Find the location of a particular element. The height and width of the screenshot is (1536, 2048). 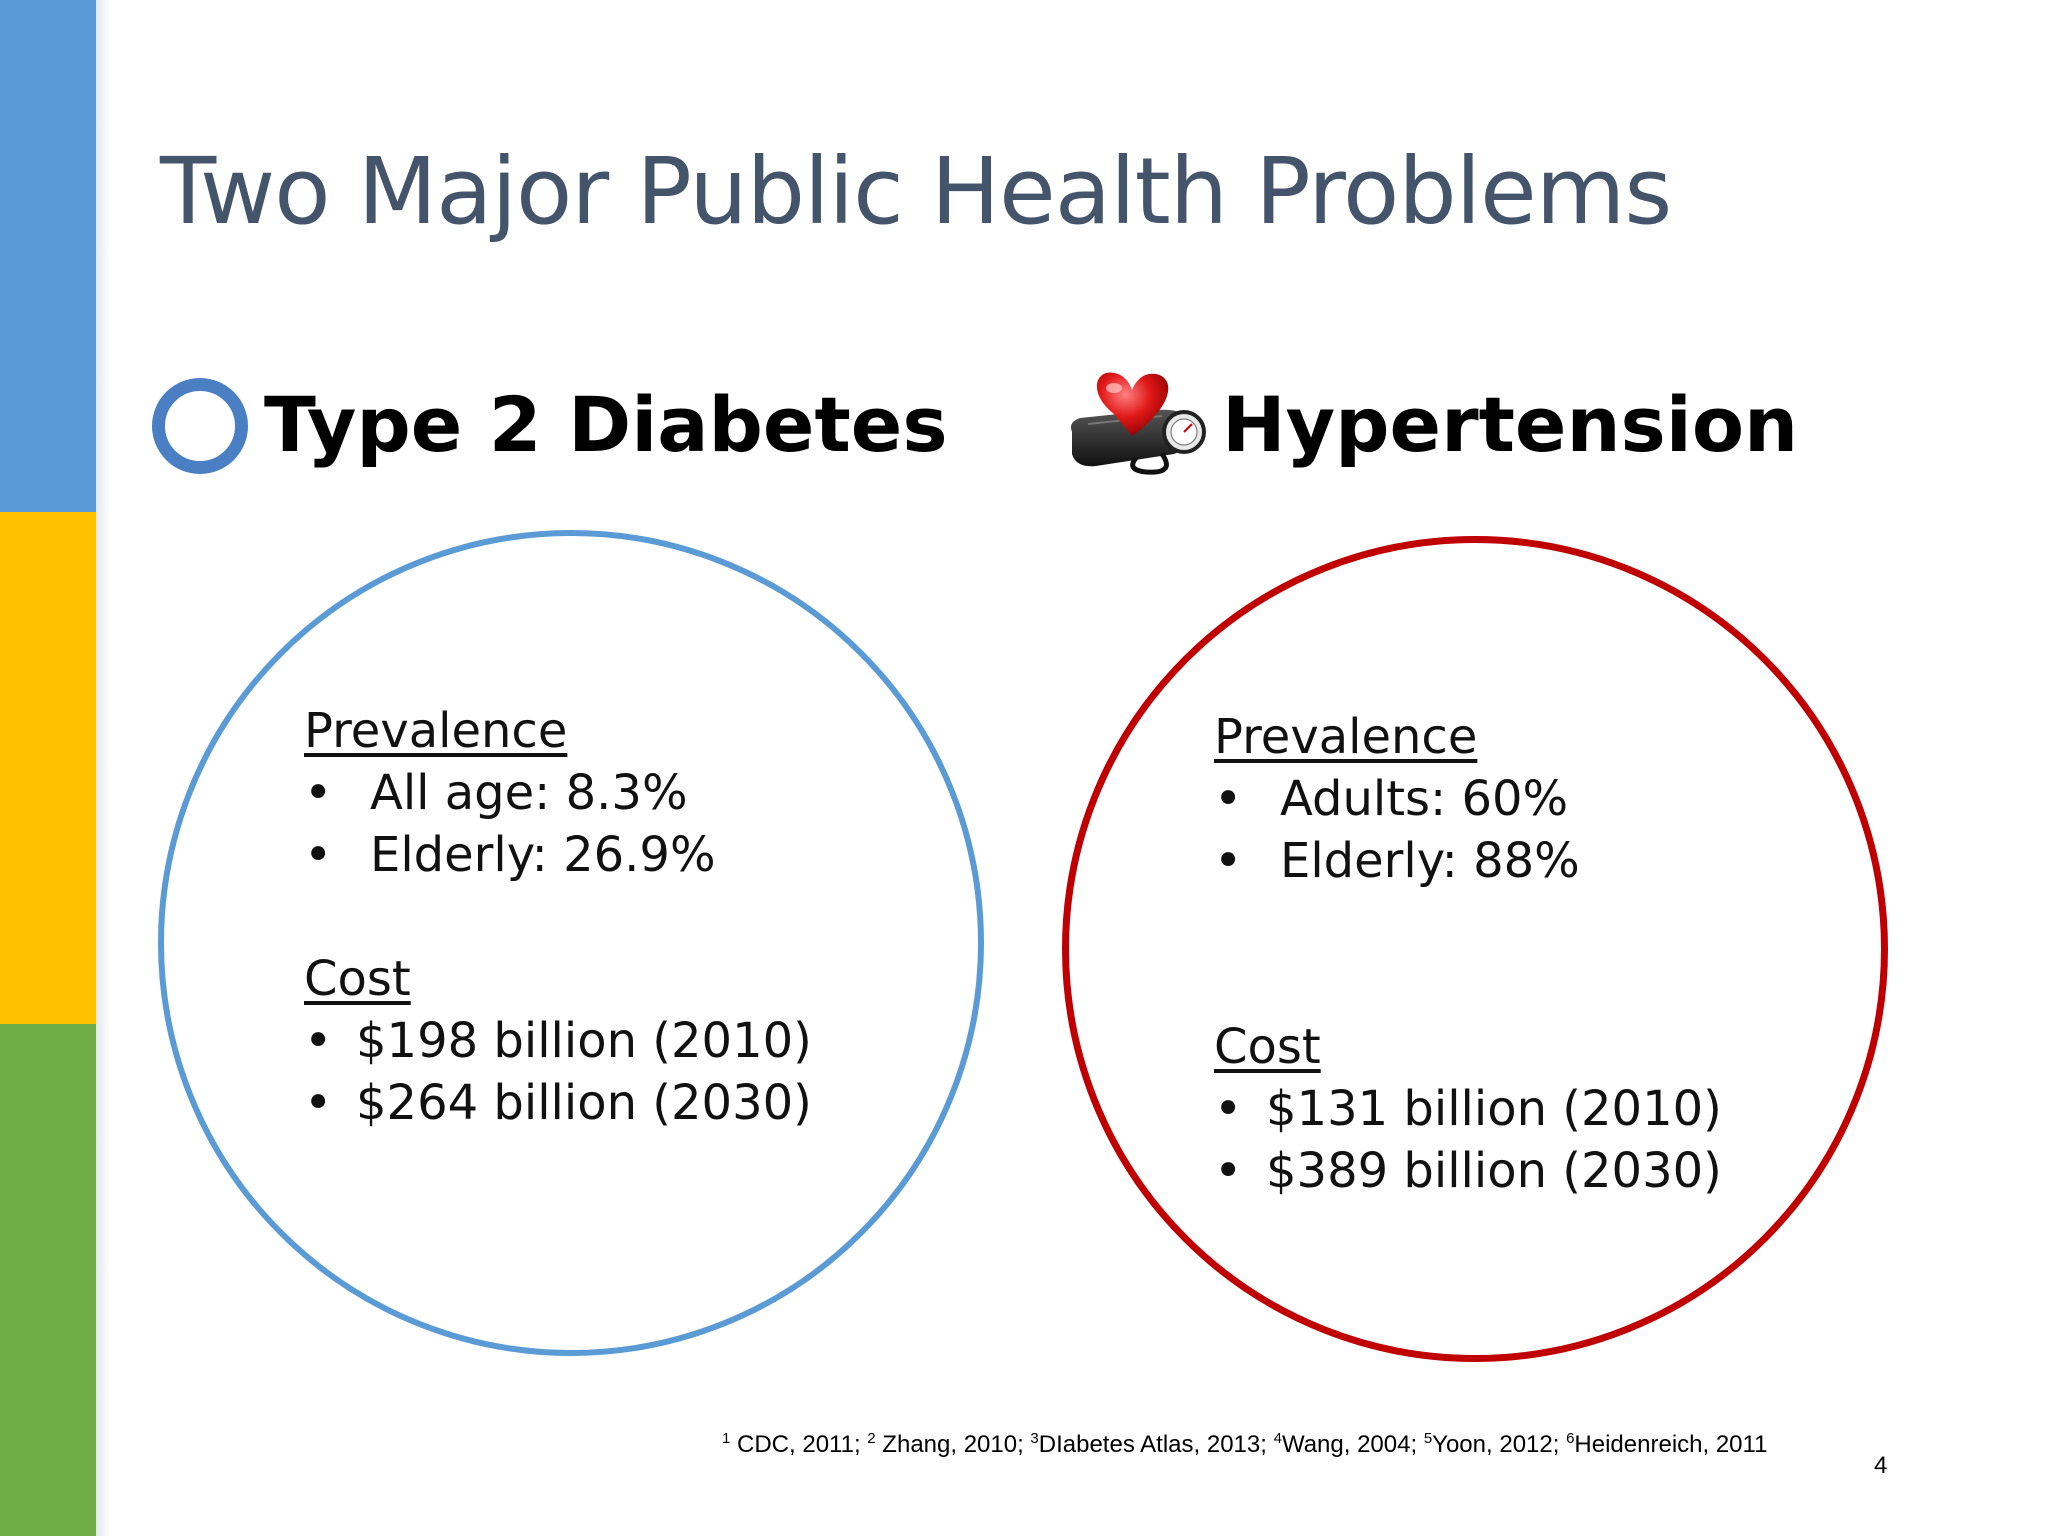

list-item: • $389 billion (2030) is located at coordinates (1468, 1171).